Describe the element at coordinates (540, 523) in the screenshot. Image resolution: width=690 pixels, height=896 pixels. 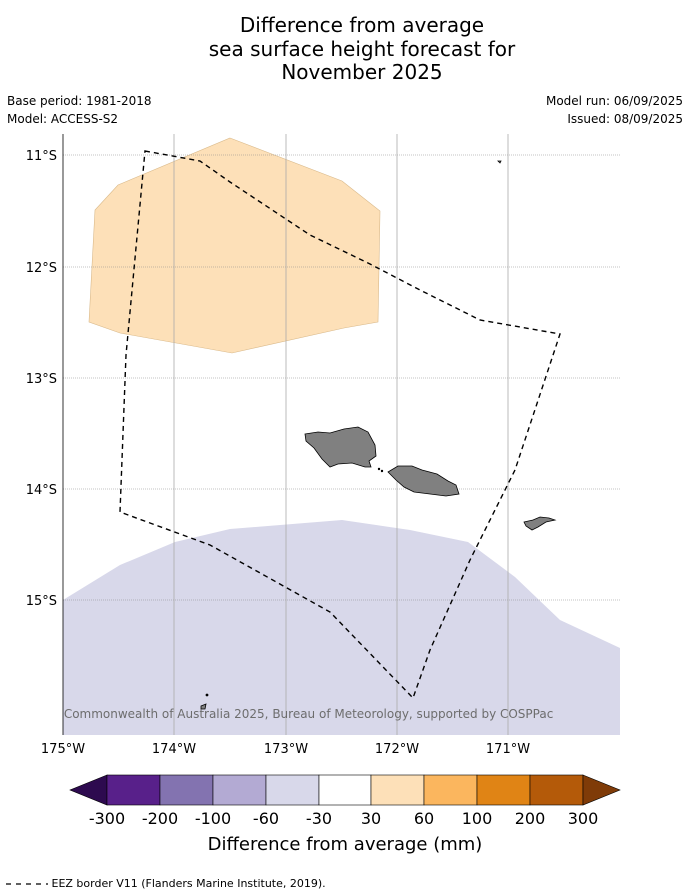
I see `tutuila-island` at that location.